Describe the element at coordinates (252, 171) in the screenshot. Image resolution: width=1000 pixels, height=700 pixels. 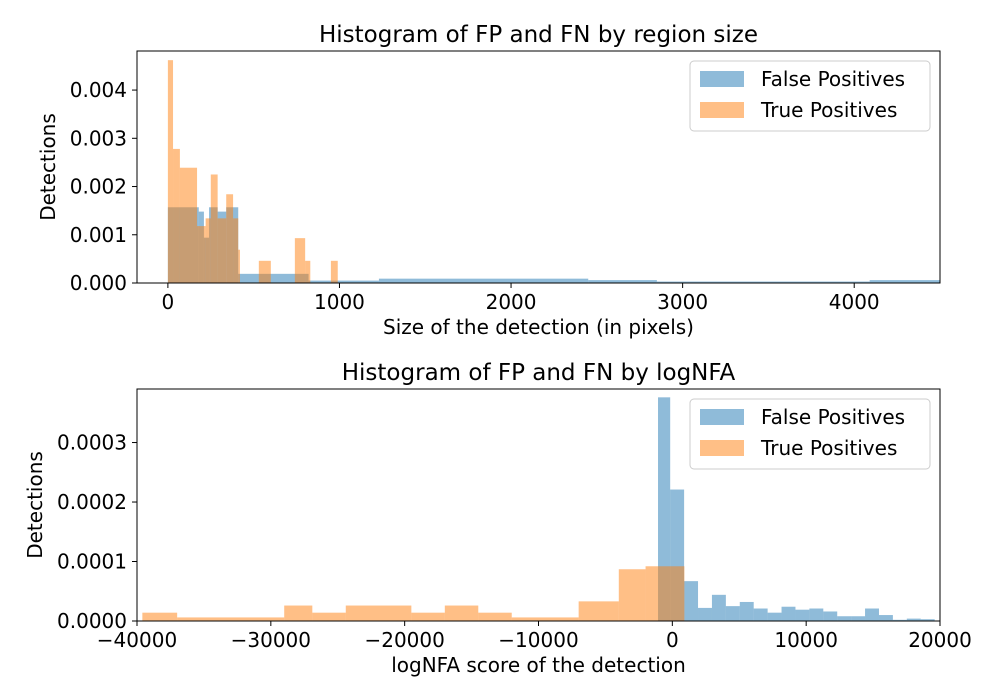
I see `top-series-true-positives` at that location.